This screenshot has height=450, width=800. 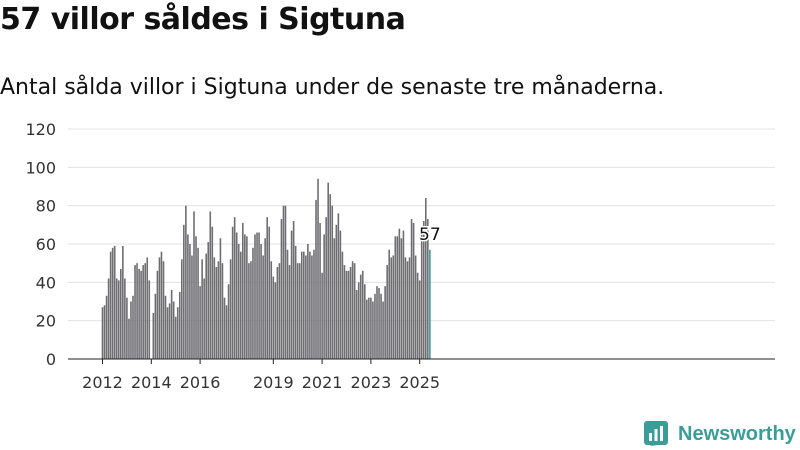 What do you see at coordinates (200, 382) in the screenshot?
I see `x-tick-label: 2016` at bounding box center [200, 382].